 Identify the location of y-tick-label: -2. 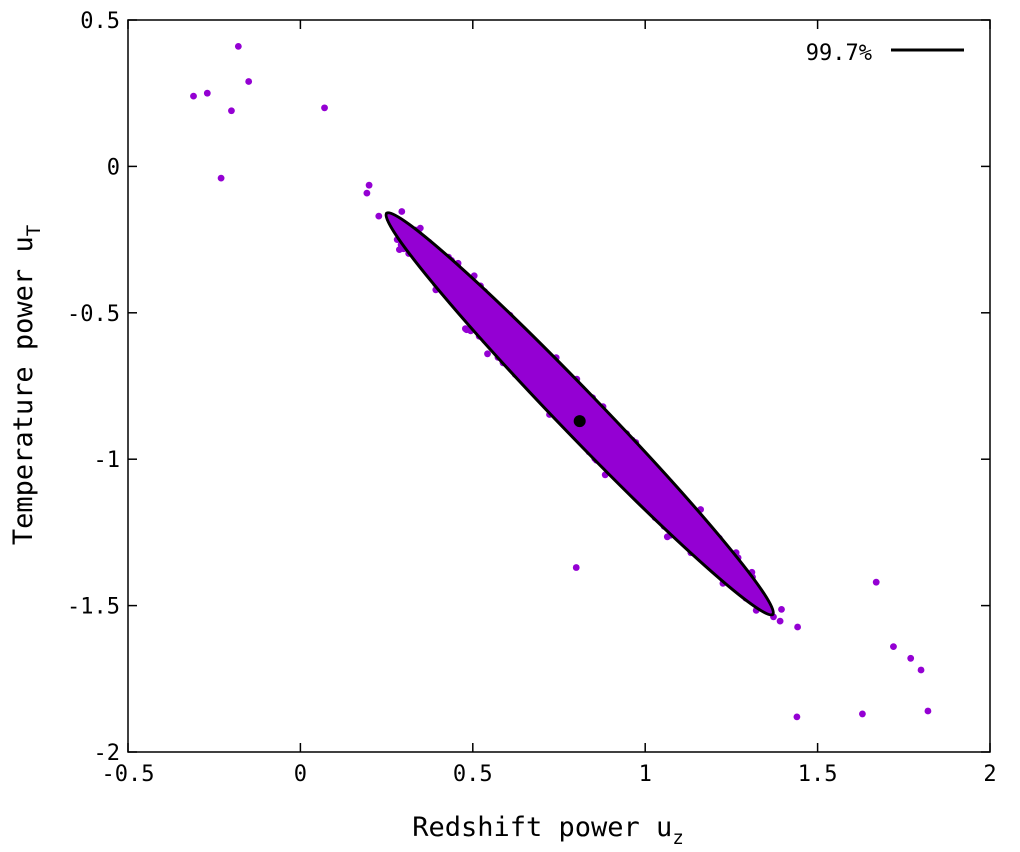
(107, 753).